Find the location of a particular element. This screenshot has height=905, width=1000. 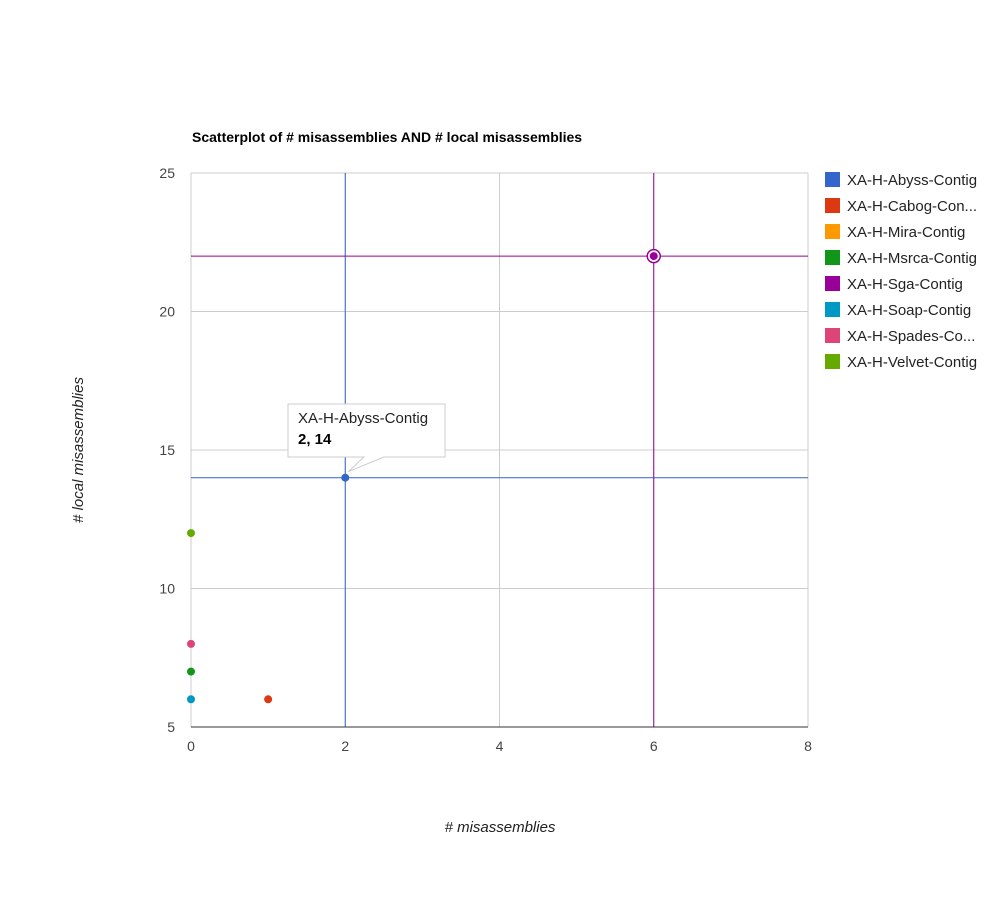

x-axis-title: # misassemblies is located at coordinates (500, 827).